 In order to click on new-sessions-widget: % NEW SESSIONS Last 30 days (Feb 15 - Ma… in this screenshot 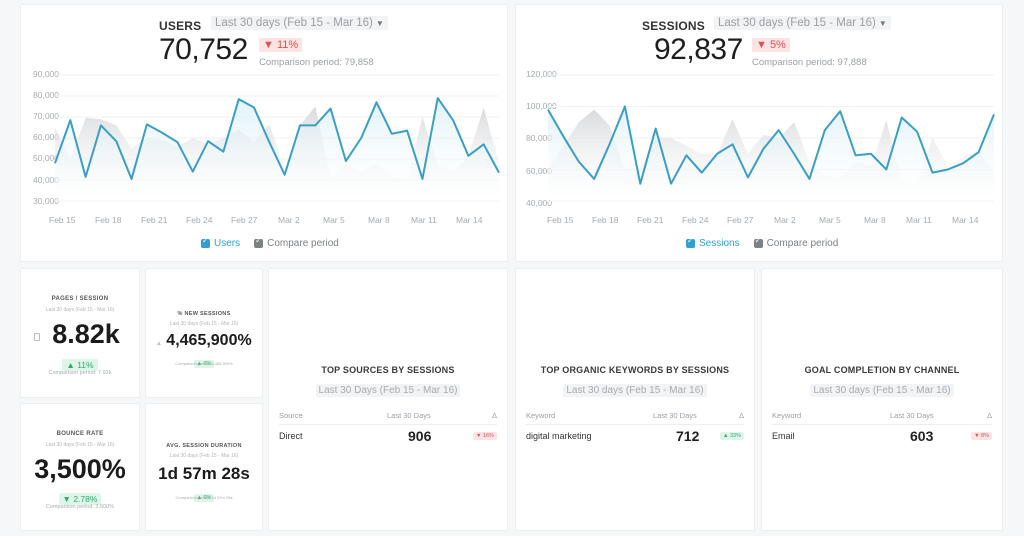, I will do `click(204, 333)`.